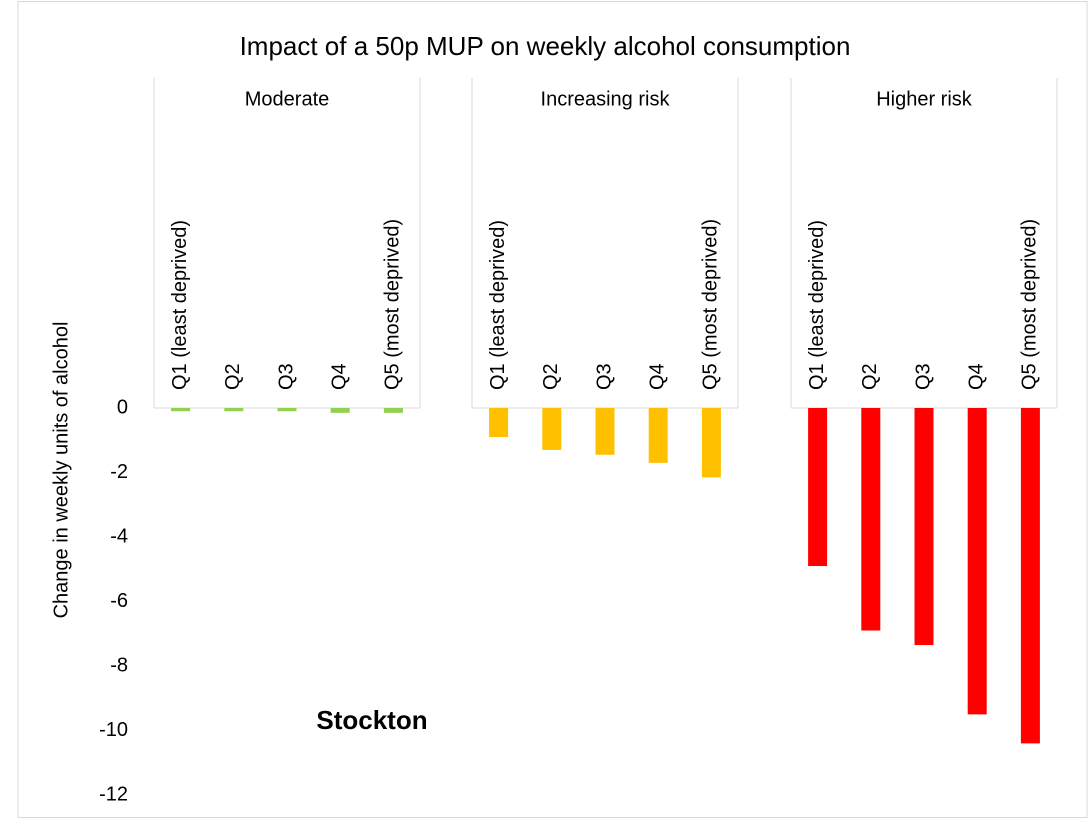 Image resolution: width=1090 pixels, height=820 pixels. I want to click on y-axis-label: Change in weekly units of alcohol, so click(61, 470).